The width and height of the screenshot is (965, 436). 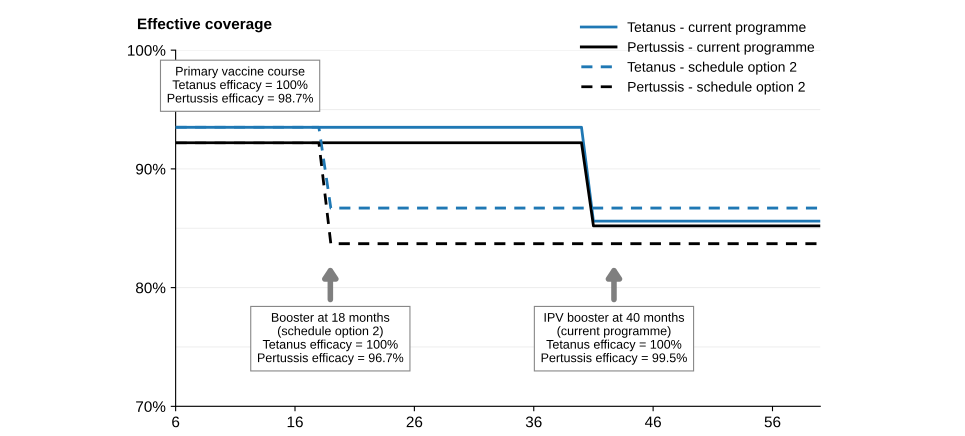 I want to click on annotation: Primary vaccine course Tetanus efficacy = 100% Pertussis efficacy = 98.7%, so click(x=241, y=86).